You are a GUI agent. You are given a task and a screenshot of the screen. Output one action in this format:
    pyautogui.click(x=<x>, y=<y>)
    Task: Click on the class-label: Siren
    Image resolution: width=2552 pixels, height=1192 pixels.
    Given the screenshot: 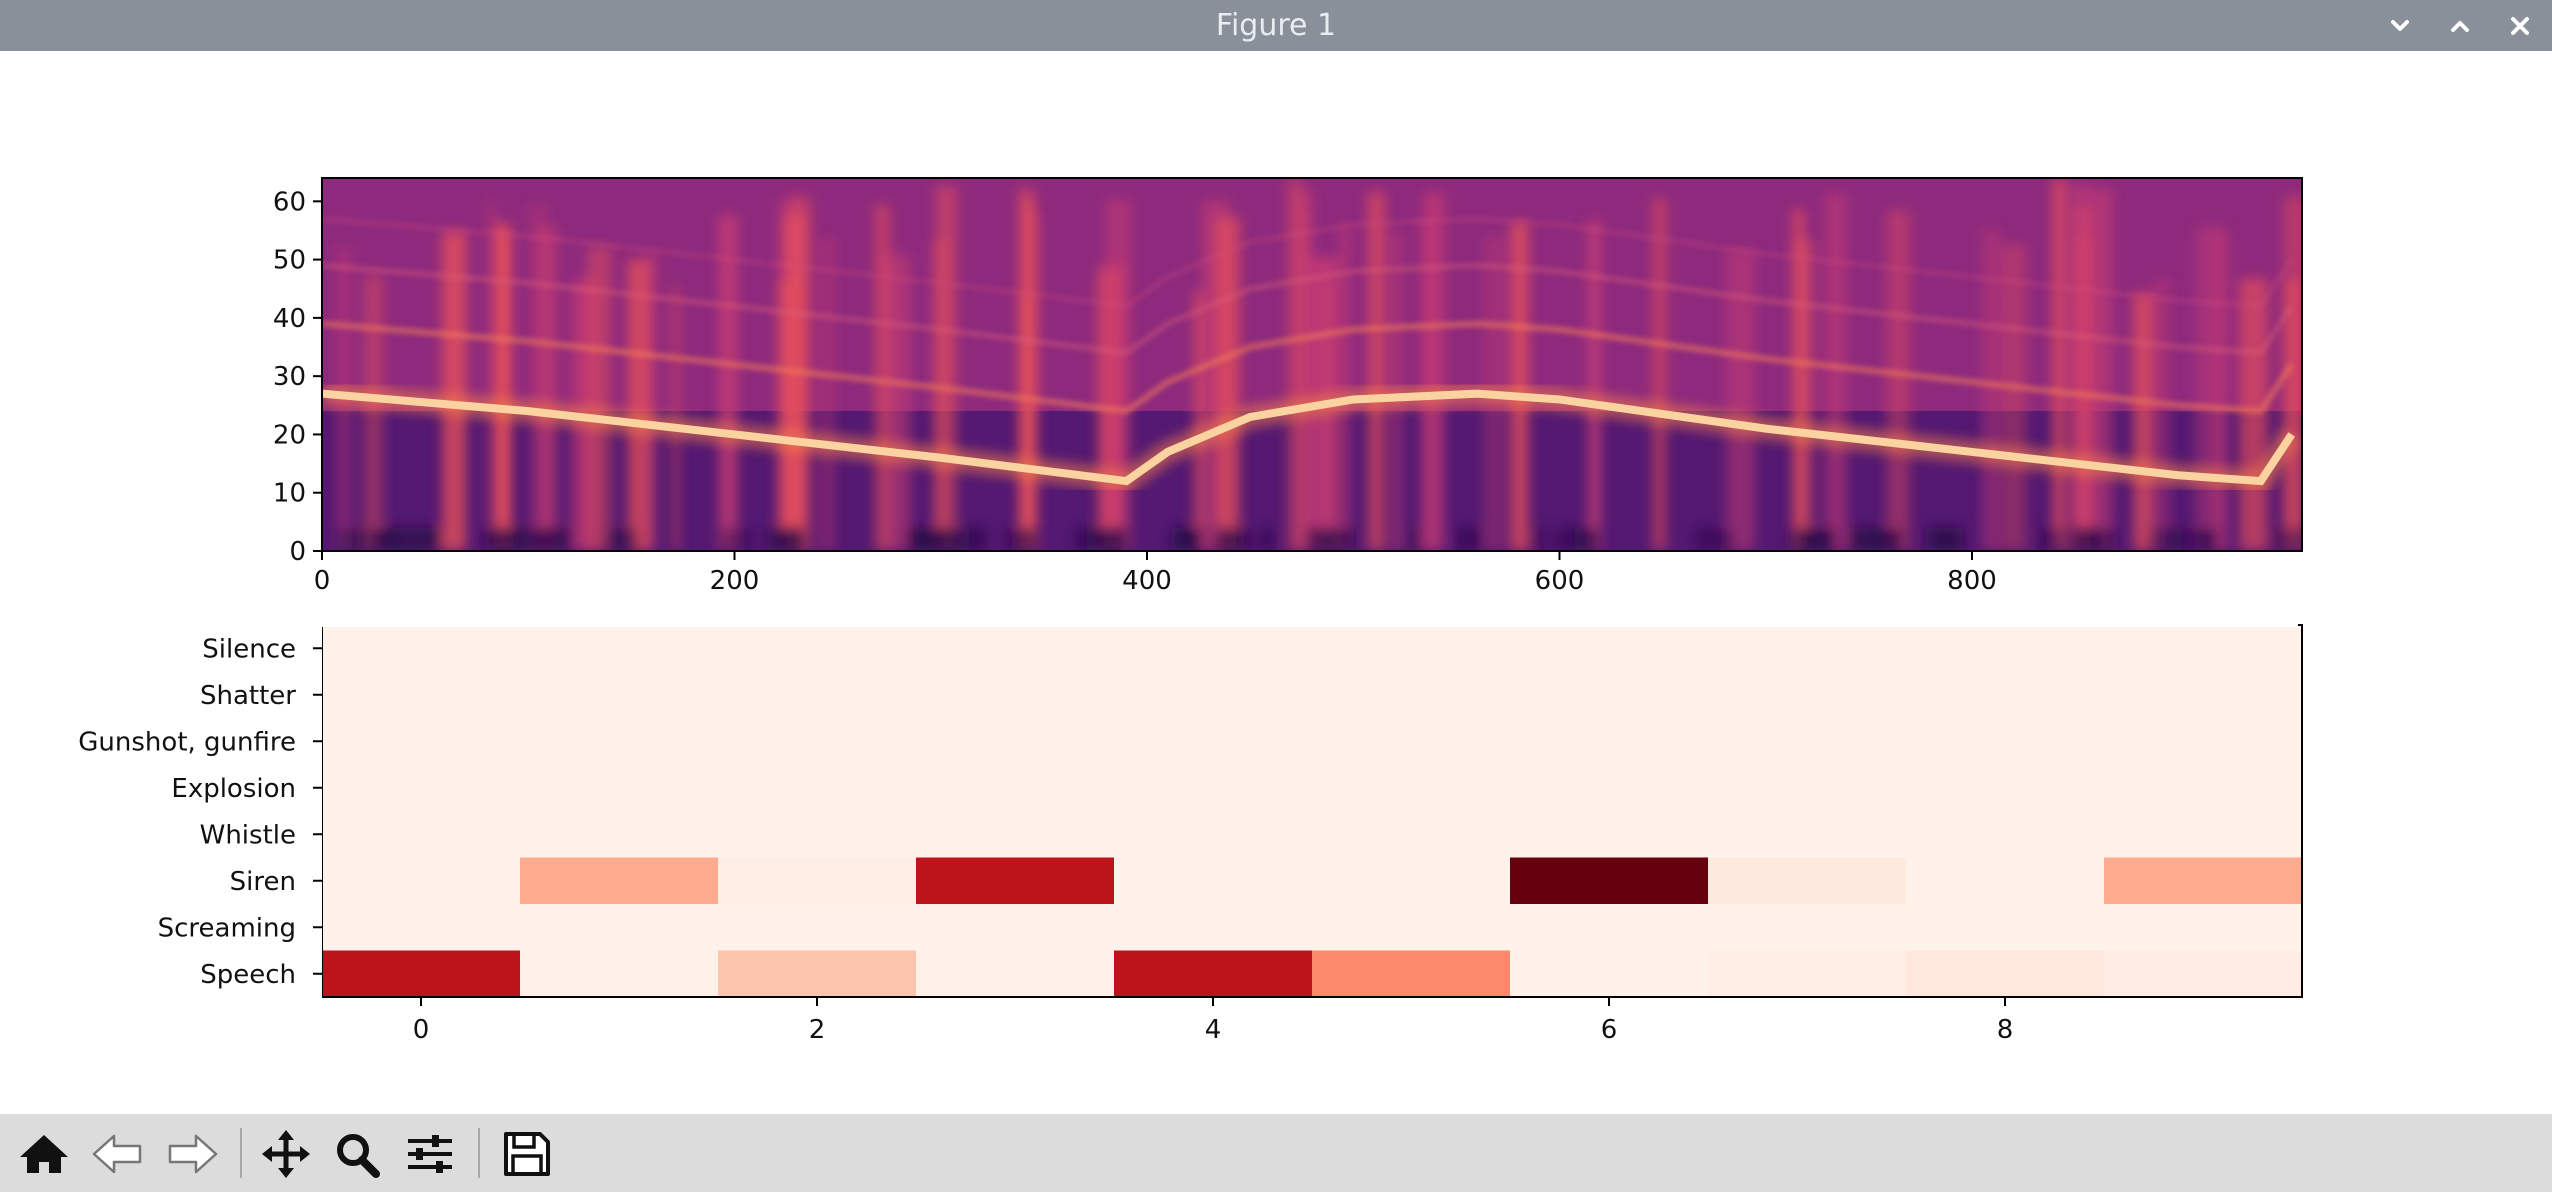 What is the action you would take?
    pyautogui.click(x=263, y=882)
    